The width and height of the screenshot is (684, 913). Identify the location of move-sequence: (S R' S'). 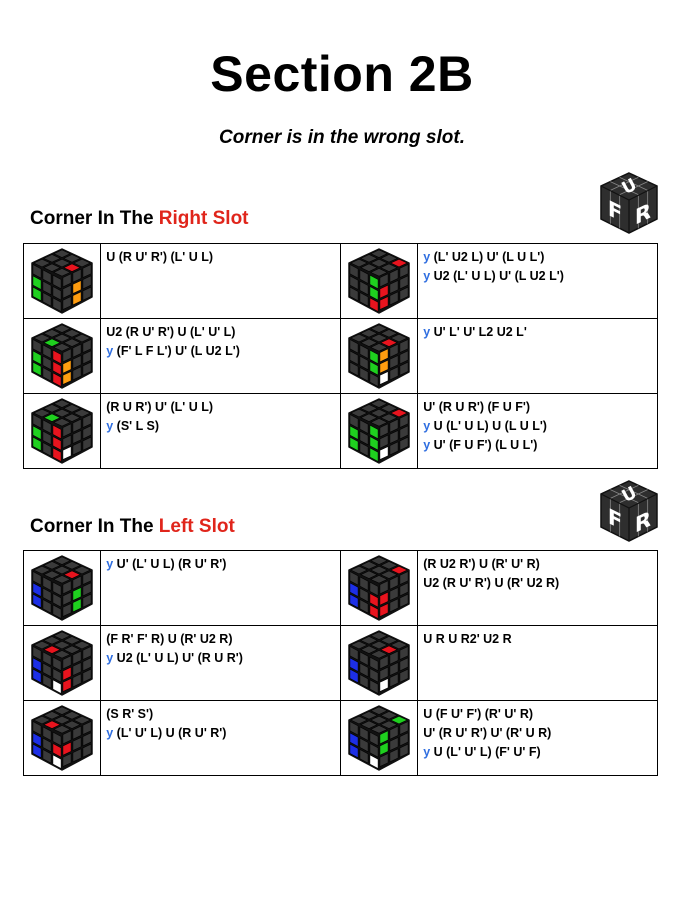
(130, 714).